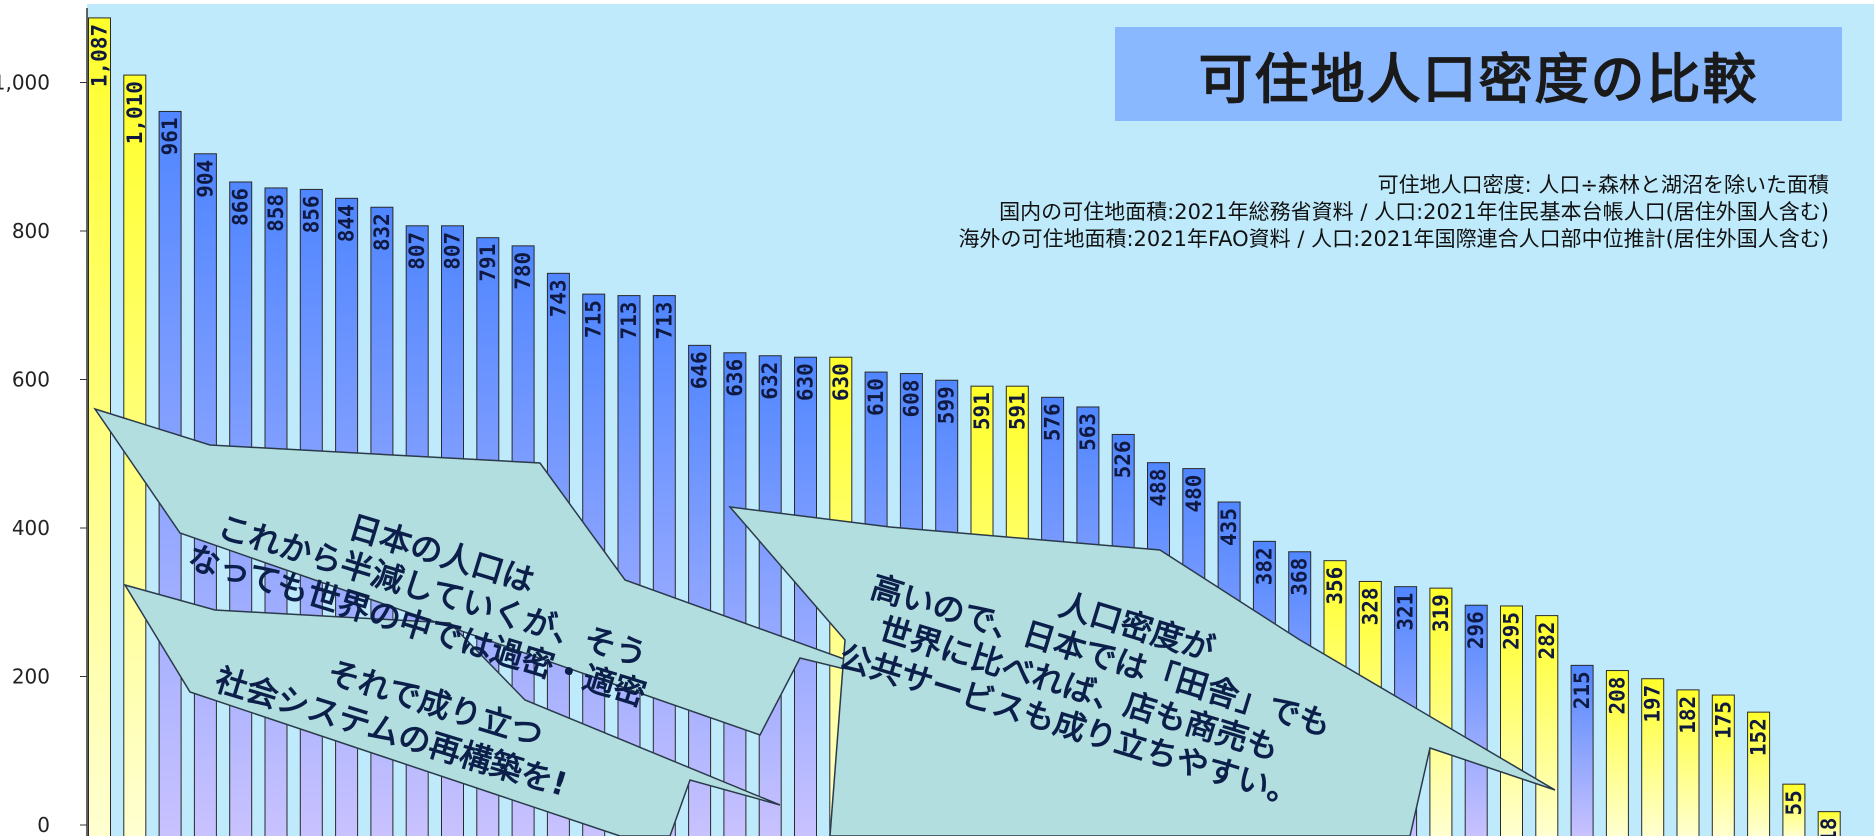  What do you see at coordinates (1476, 630) in the screenshot?
I see `bar-value-label: 296` at bounding box center [1476, 630].